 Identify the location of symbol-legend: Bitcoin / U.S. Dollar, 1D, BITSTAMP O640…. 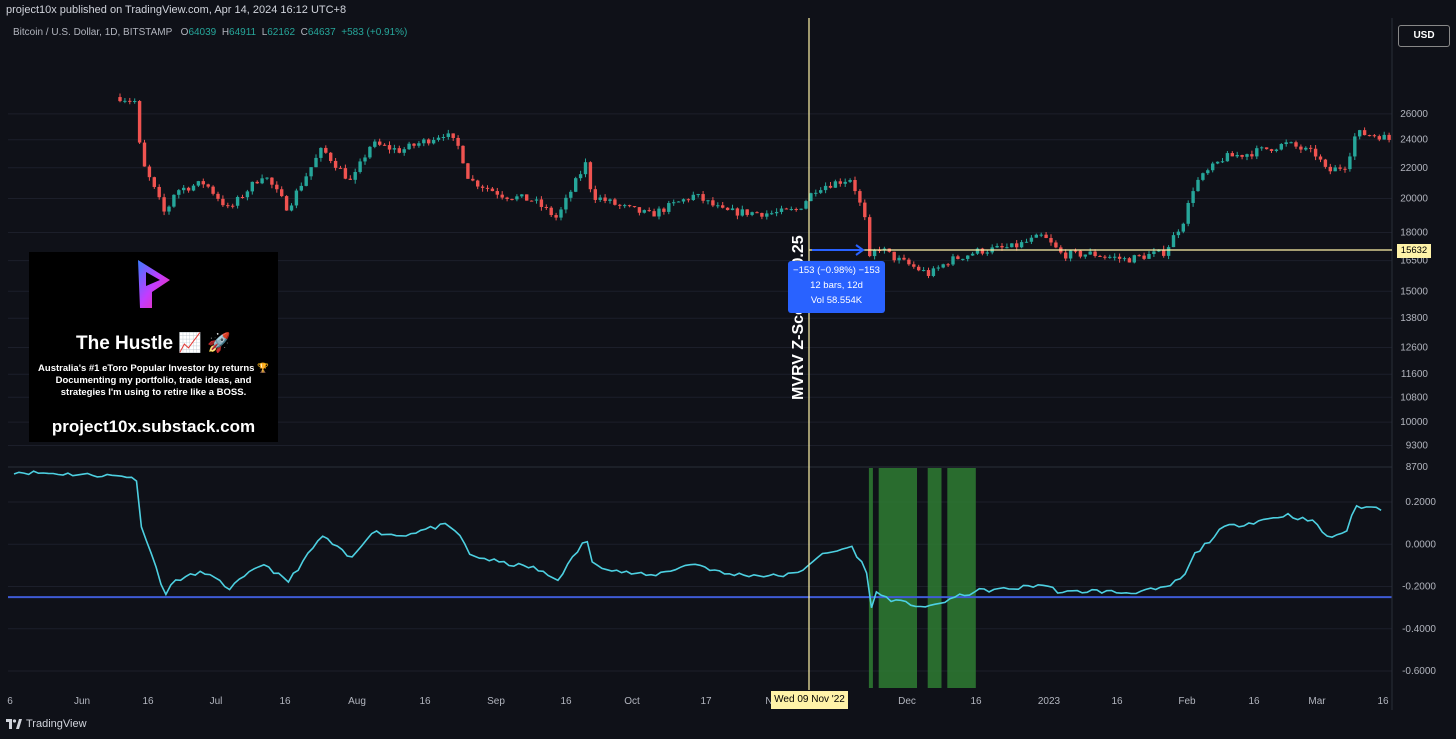
(210, 32).